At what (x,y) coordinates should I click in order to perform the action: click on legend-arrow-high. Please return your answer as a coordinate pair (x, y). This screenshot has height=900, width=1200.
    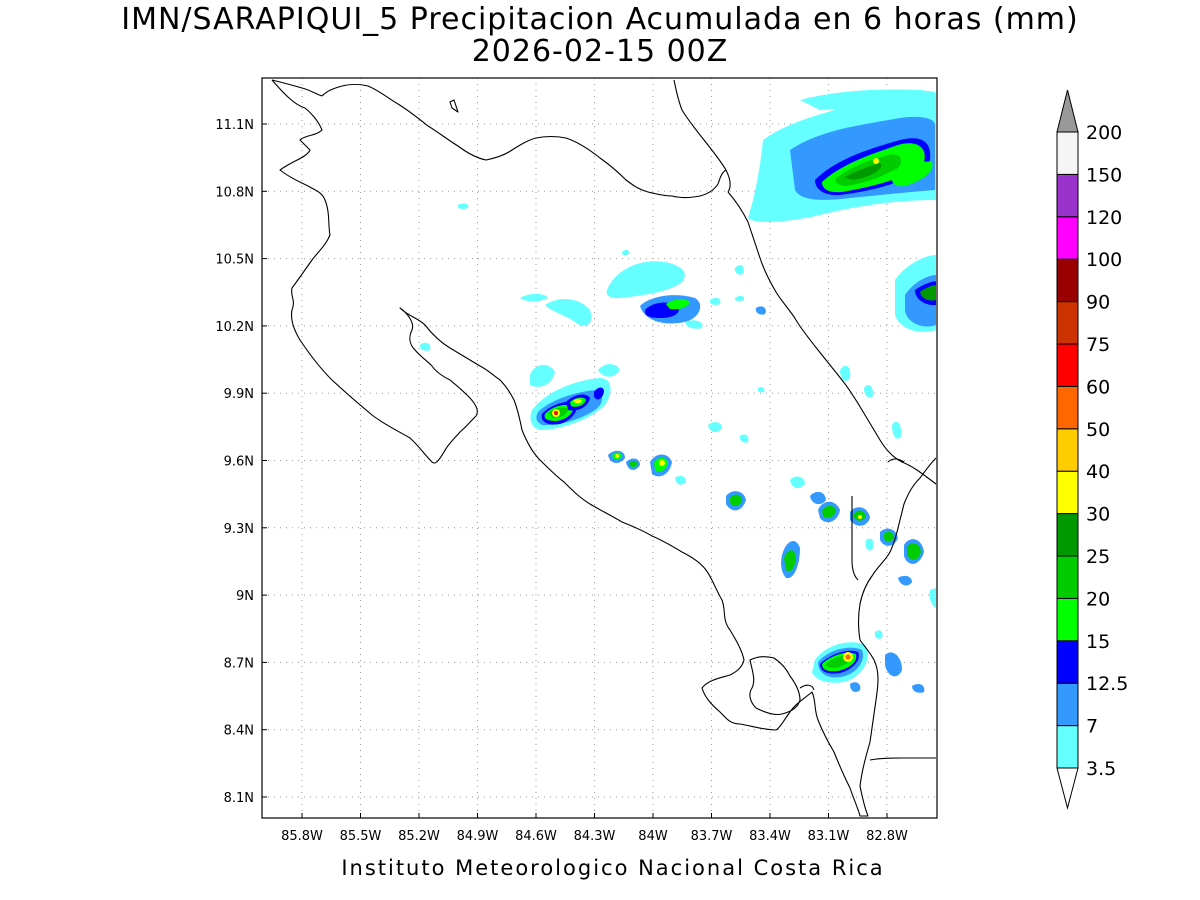
    Looking at the image, I should click on (1067, 111).